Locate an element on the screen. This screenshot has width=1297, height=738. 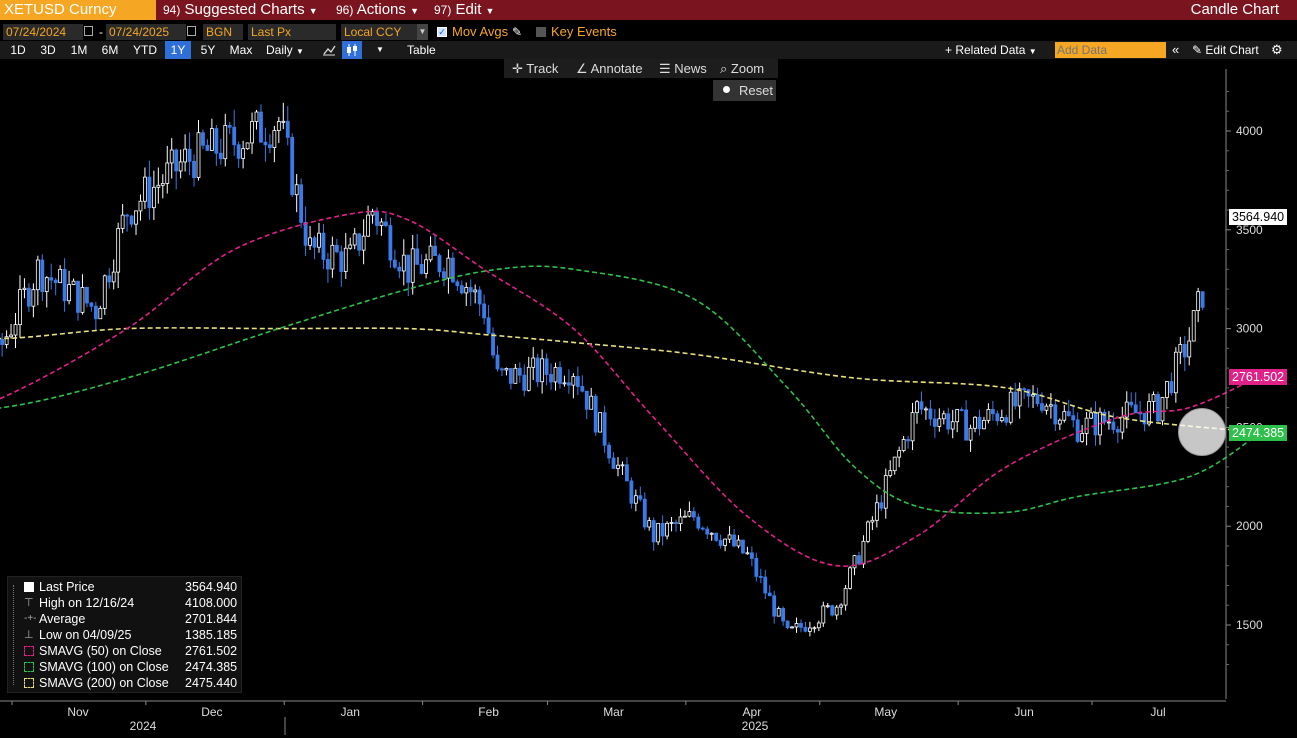
track-button: ✛ Track is located at coordinates (535, 68).